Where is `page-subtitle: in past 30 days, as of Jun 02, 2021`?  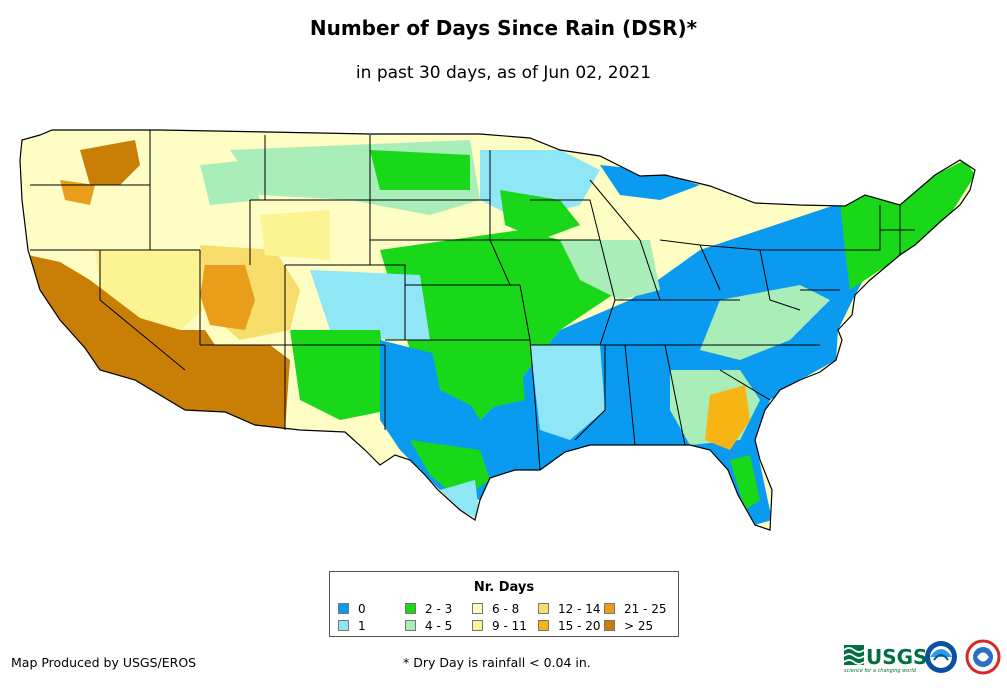
page-subtitle: in past 30 days, as of Jun 02, 2021 is located at coordinates (503, 73).